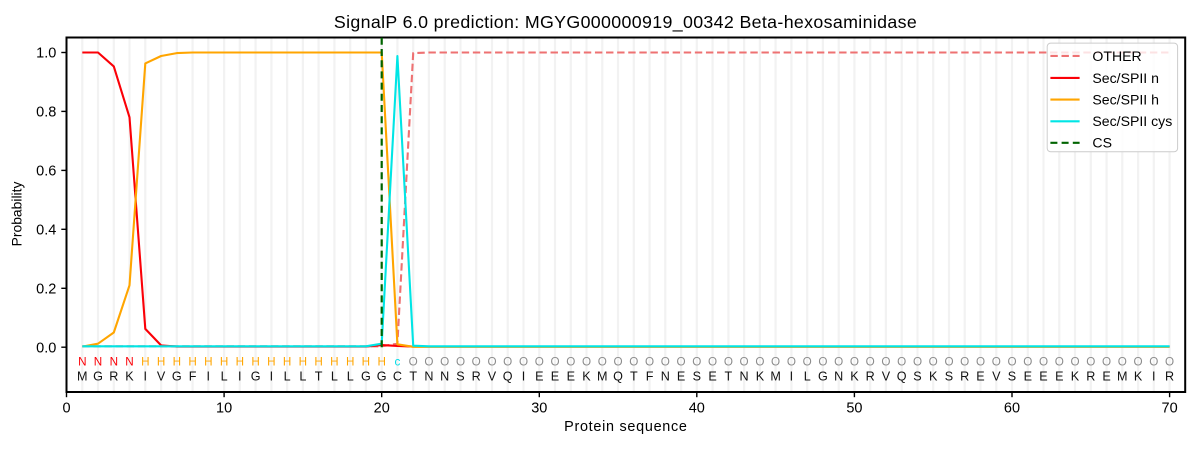 Image resolution: width=1200 pixels, height=450 pixels. Describe the element at coordinates (1125, 78) in the screenshot. I see `svg-text: Sec/SPII n` at that location.